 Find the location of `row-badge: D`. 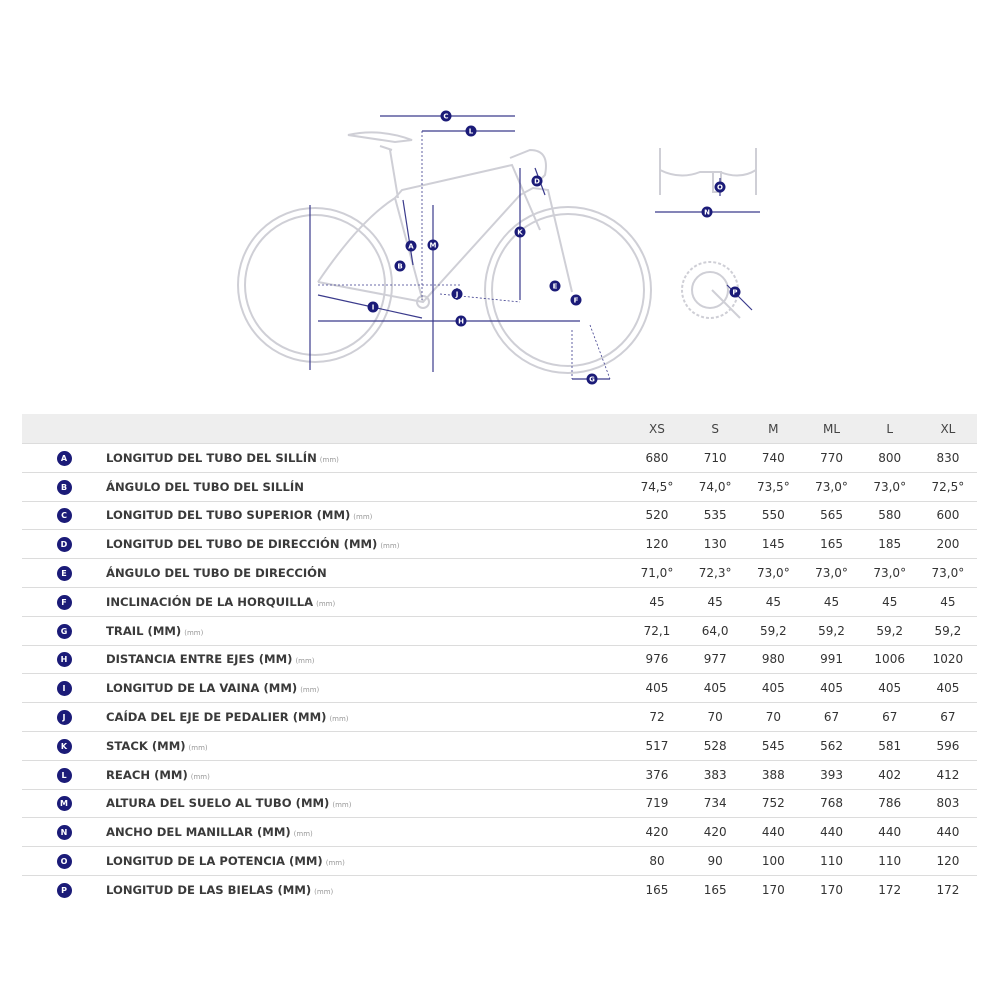

row-badge: D is located at coordinates (64, 545).